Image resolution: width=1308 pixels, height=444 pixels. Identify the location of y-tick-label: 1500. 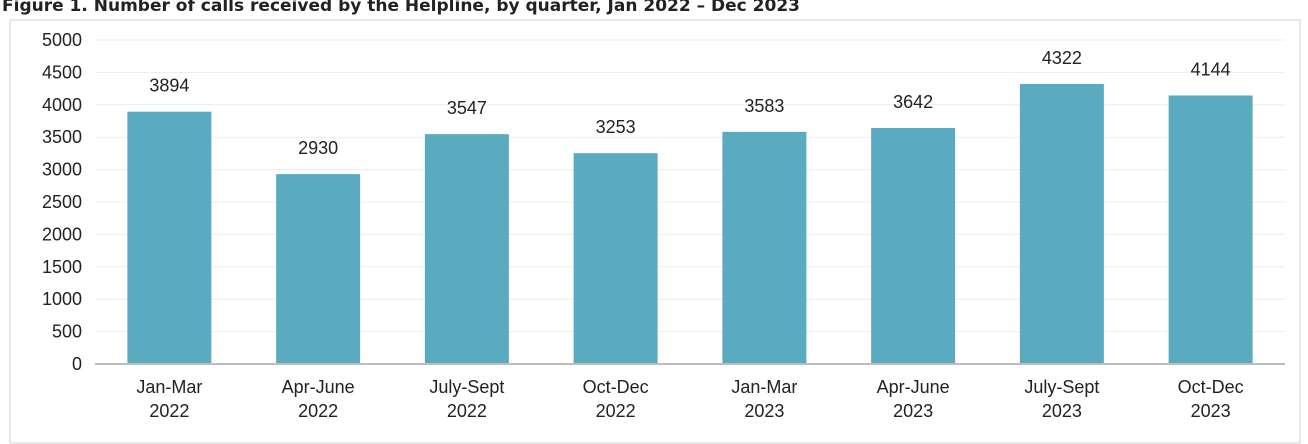
(62, 267).